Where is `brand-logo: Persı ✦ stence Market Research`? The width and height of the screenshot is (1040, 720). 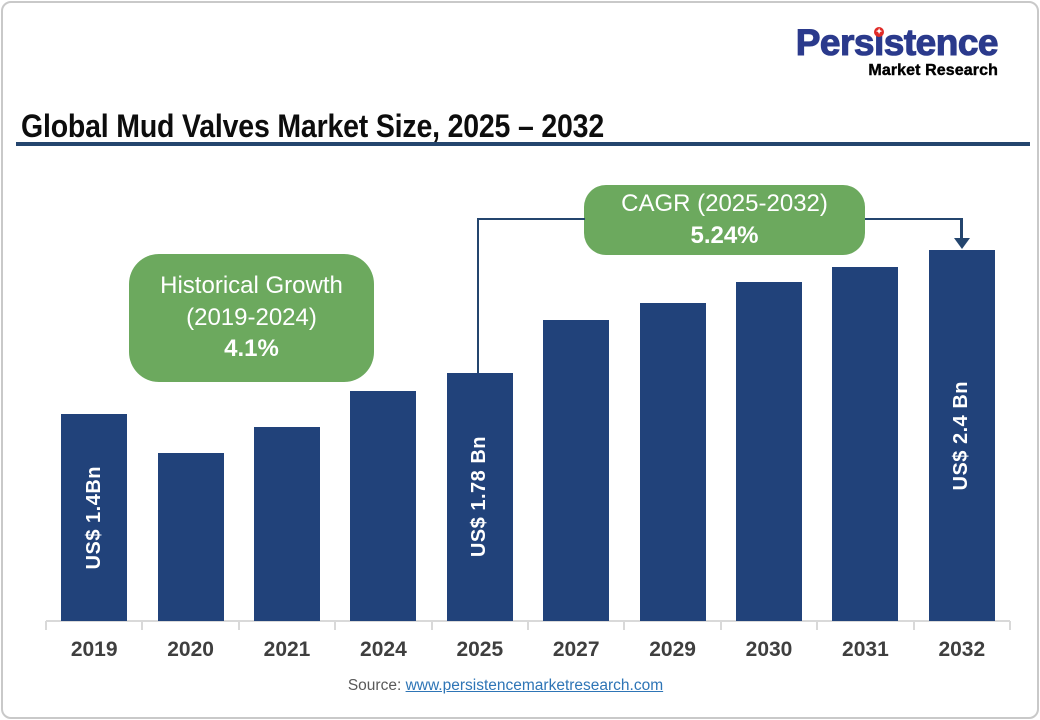 brand-logo: Persı ✦ stence Market Research is located at coordinates (897, 51).